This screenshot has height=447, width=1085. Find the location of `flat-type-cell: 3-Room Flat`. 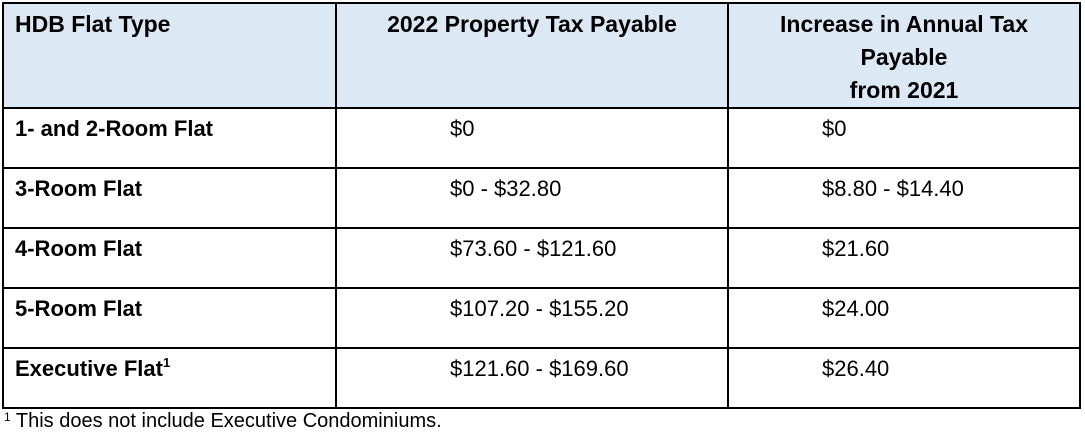

flat-type-cell: 3-Room Flat is located at coordinates (169, 198).